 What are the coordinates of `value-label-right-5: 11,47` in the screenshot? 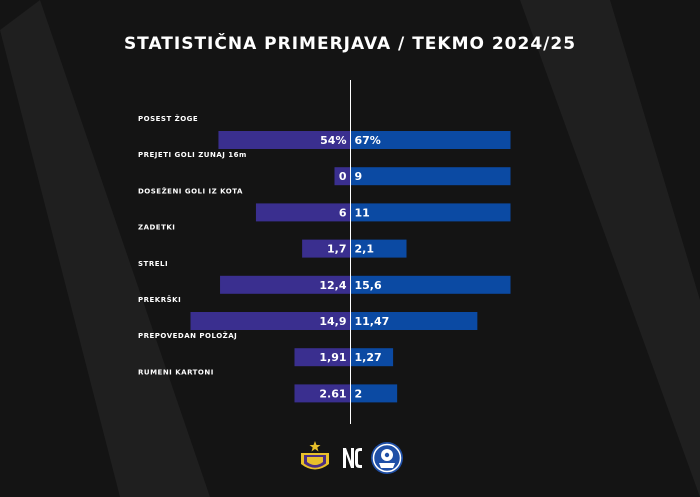 It's located at (372, 321).